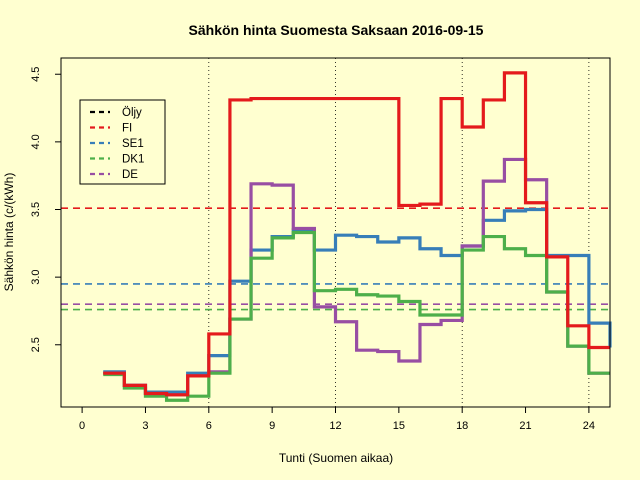 Image resolution: width=640 pixels, height=480 pixels. I want to click on x-axis-label: Tunti (Suomen aikaa), so click(336, 458).